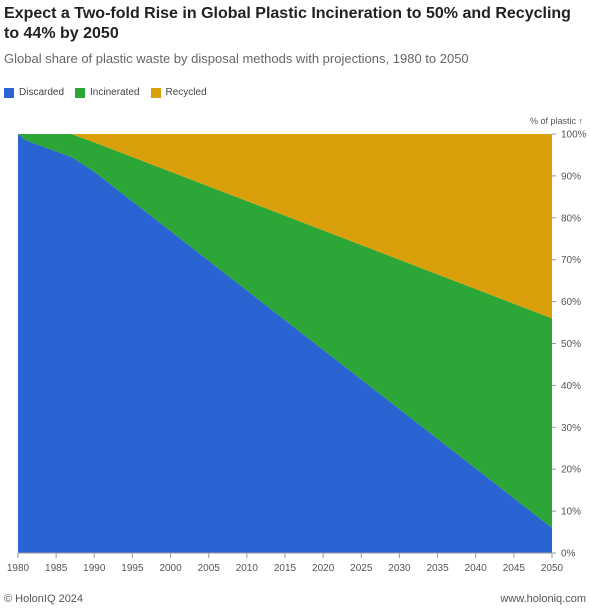 This screenshot has height=611, width=590. I want to click on legend-label-discarded: Discarded, so click(42, 92).